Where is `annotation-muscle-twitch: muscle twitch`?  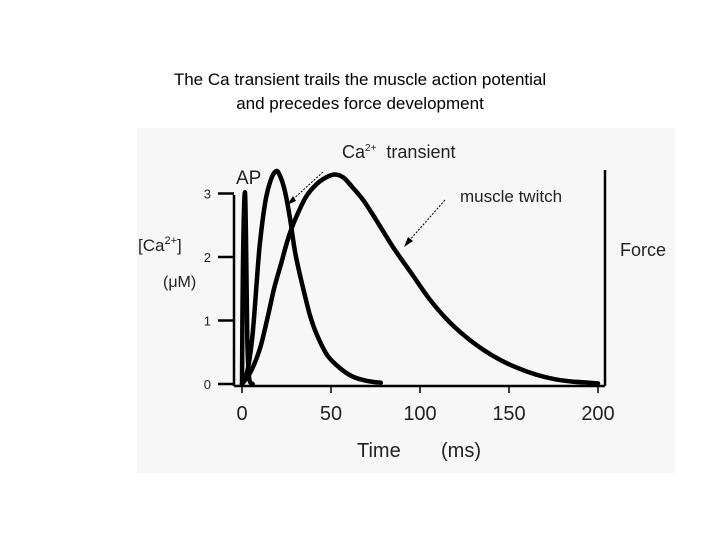 annotation-muscle-twitch: muscle twitch is located at coordinates (511, 196).